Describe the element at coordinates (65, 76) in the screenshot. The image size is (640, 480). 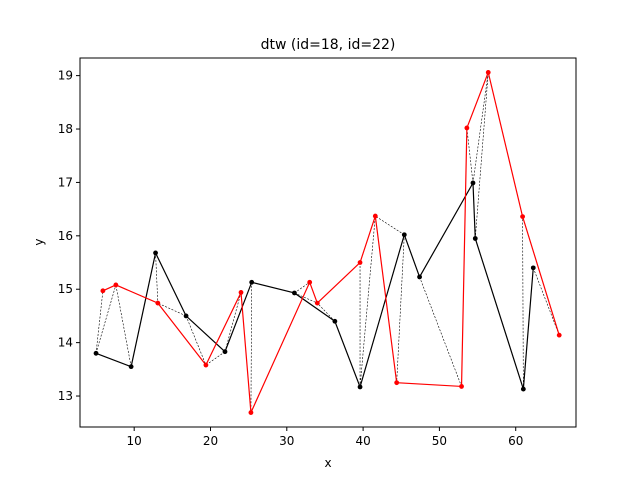
I see `y-tick-label-19: 19` at that location.